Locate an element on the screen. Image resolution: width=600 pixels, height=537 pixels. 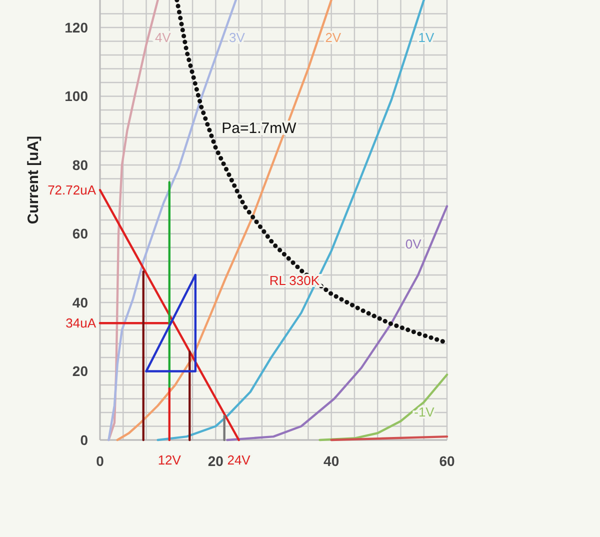
y-tick-label: 100 is located at coordinates (76, 96).